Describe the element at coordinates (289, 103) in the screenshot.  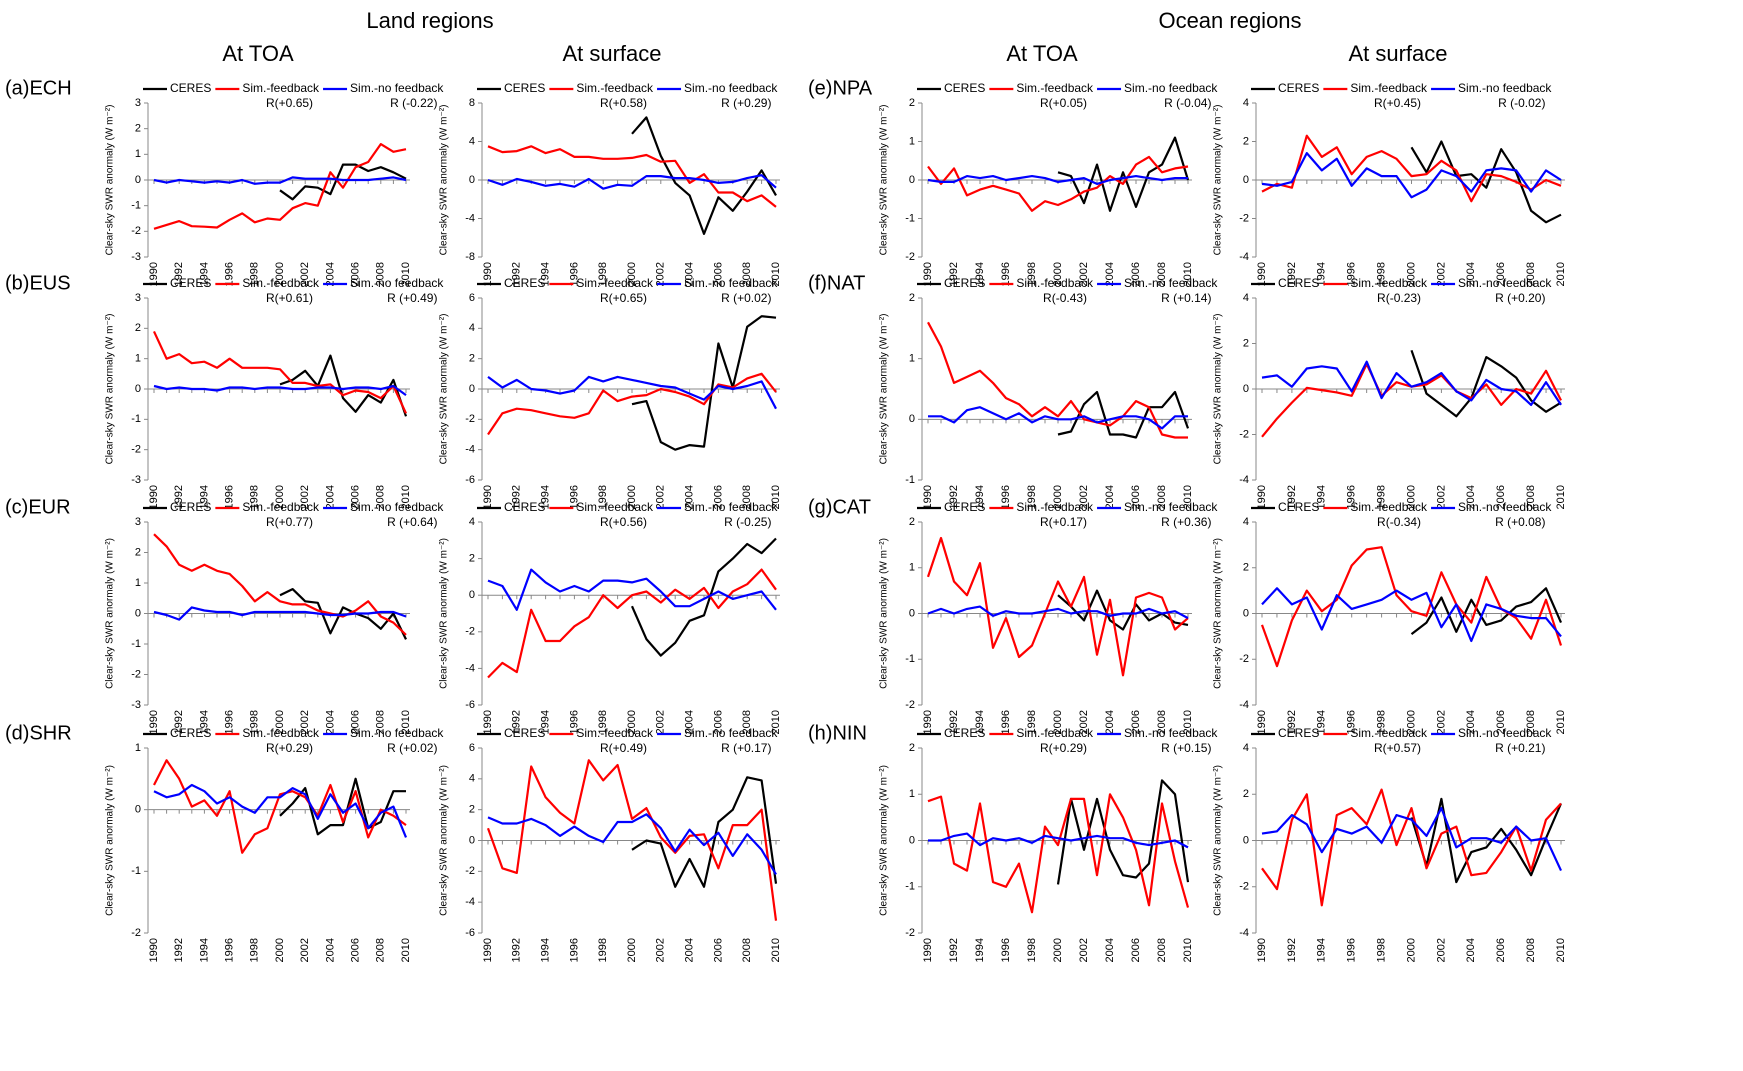
I see `annotation: R(+0.65)` at that location.